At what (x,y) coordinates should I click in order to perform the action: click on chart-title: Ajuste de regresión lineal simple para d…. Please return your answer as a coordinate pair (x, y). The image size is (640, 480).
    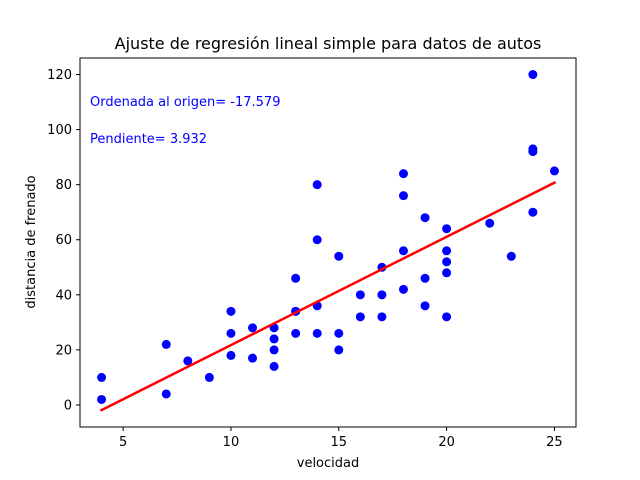
    Looking at the image, I should click on (328, 43).